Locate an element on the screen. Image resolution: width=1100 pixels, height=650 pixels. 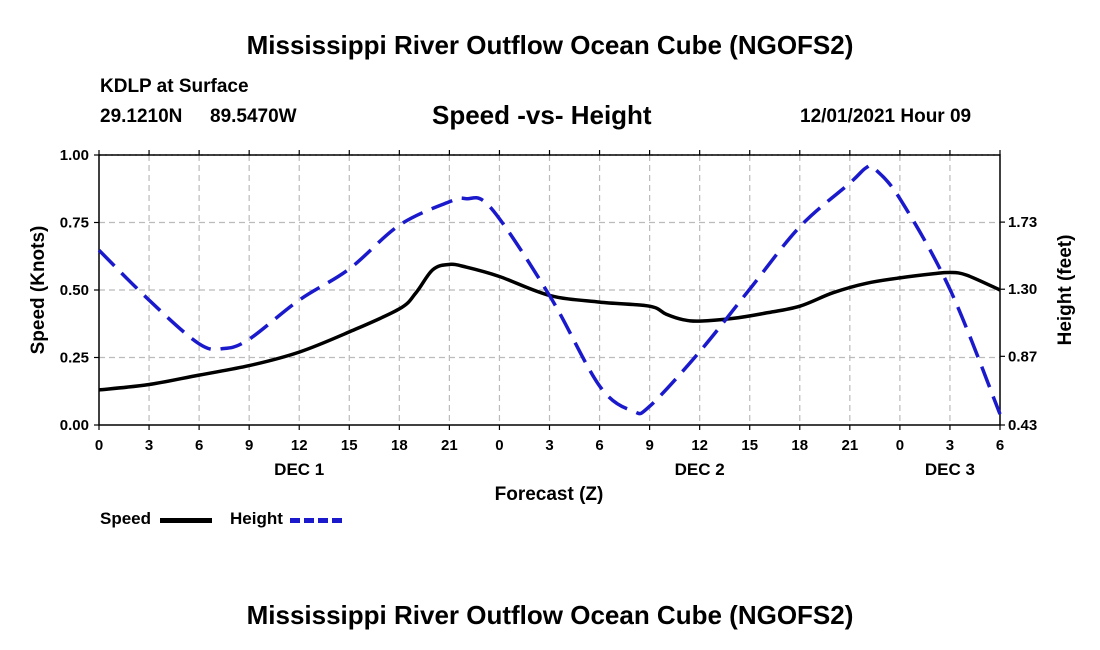
legend-speed-swatch is located at coordinates (186, 520).